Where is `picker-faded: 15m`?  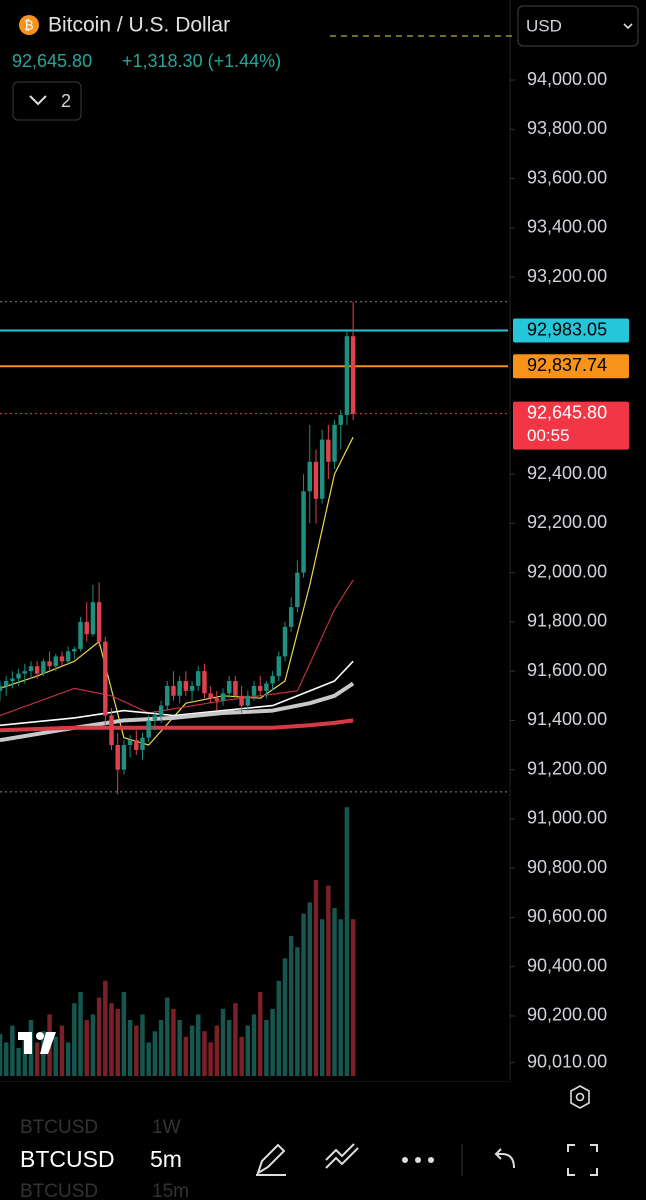
picker-faded: 15m is located at coordinates (170, 1190).